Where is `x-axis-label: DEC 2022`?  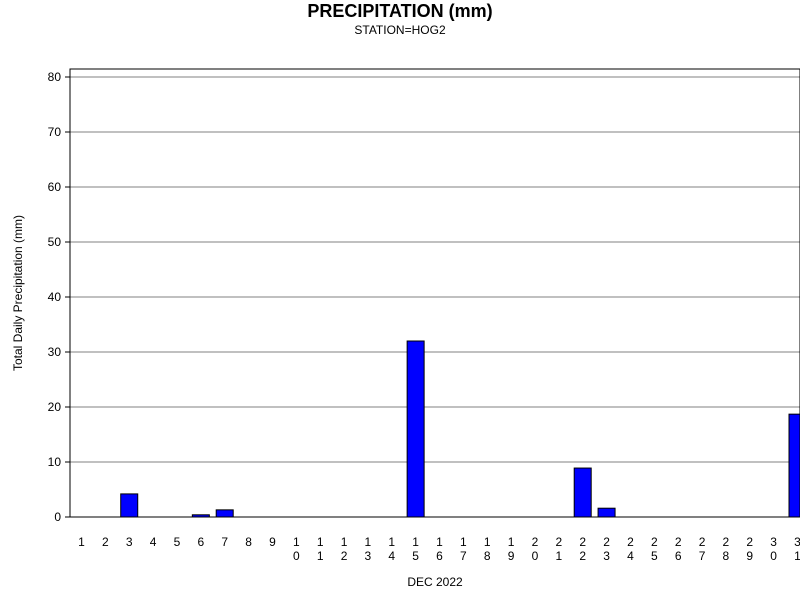
x-axis-label: DEC 2022 is located at coordinates (435, 582).